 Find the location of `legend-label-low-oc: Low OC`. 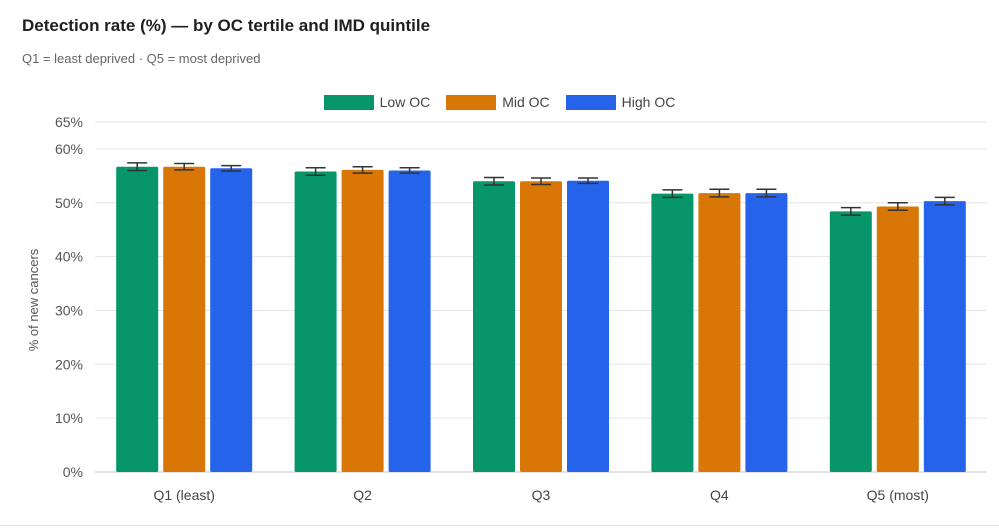

legend-label-low-oc: Low OC is located at coordinates (405, 102).